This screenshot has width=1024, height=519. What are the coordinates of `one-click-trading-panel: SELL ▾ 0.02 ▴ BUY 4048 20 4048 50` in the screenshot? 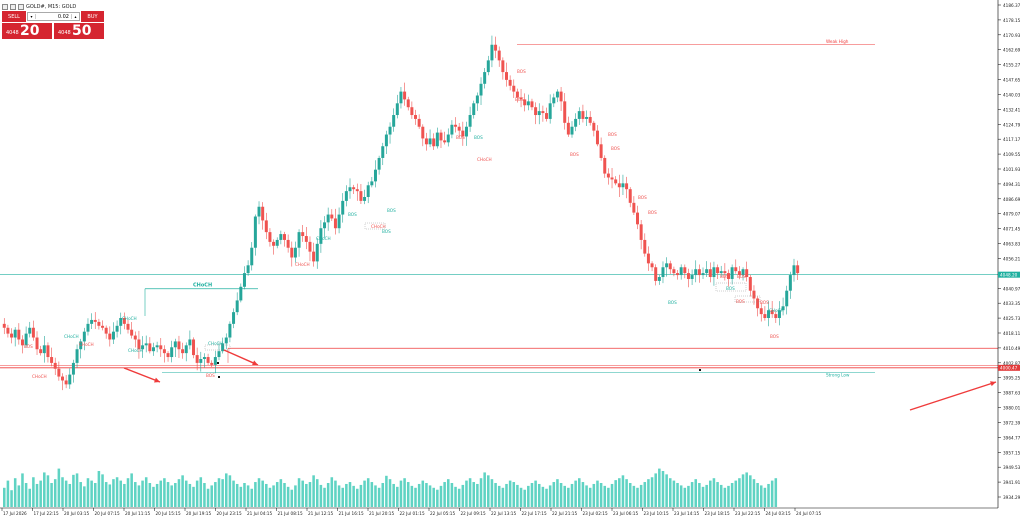 It's located at (53, 25).